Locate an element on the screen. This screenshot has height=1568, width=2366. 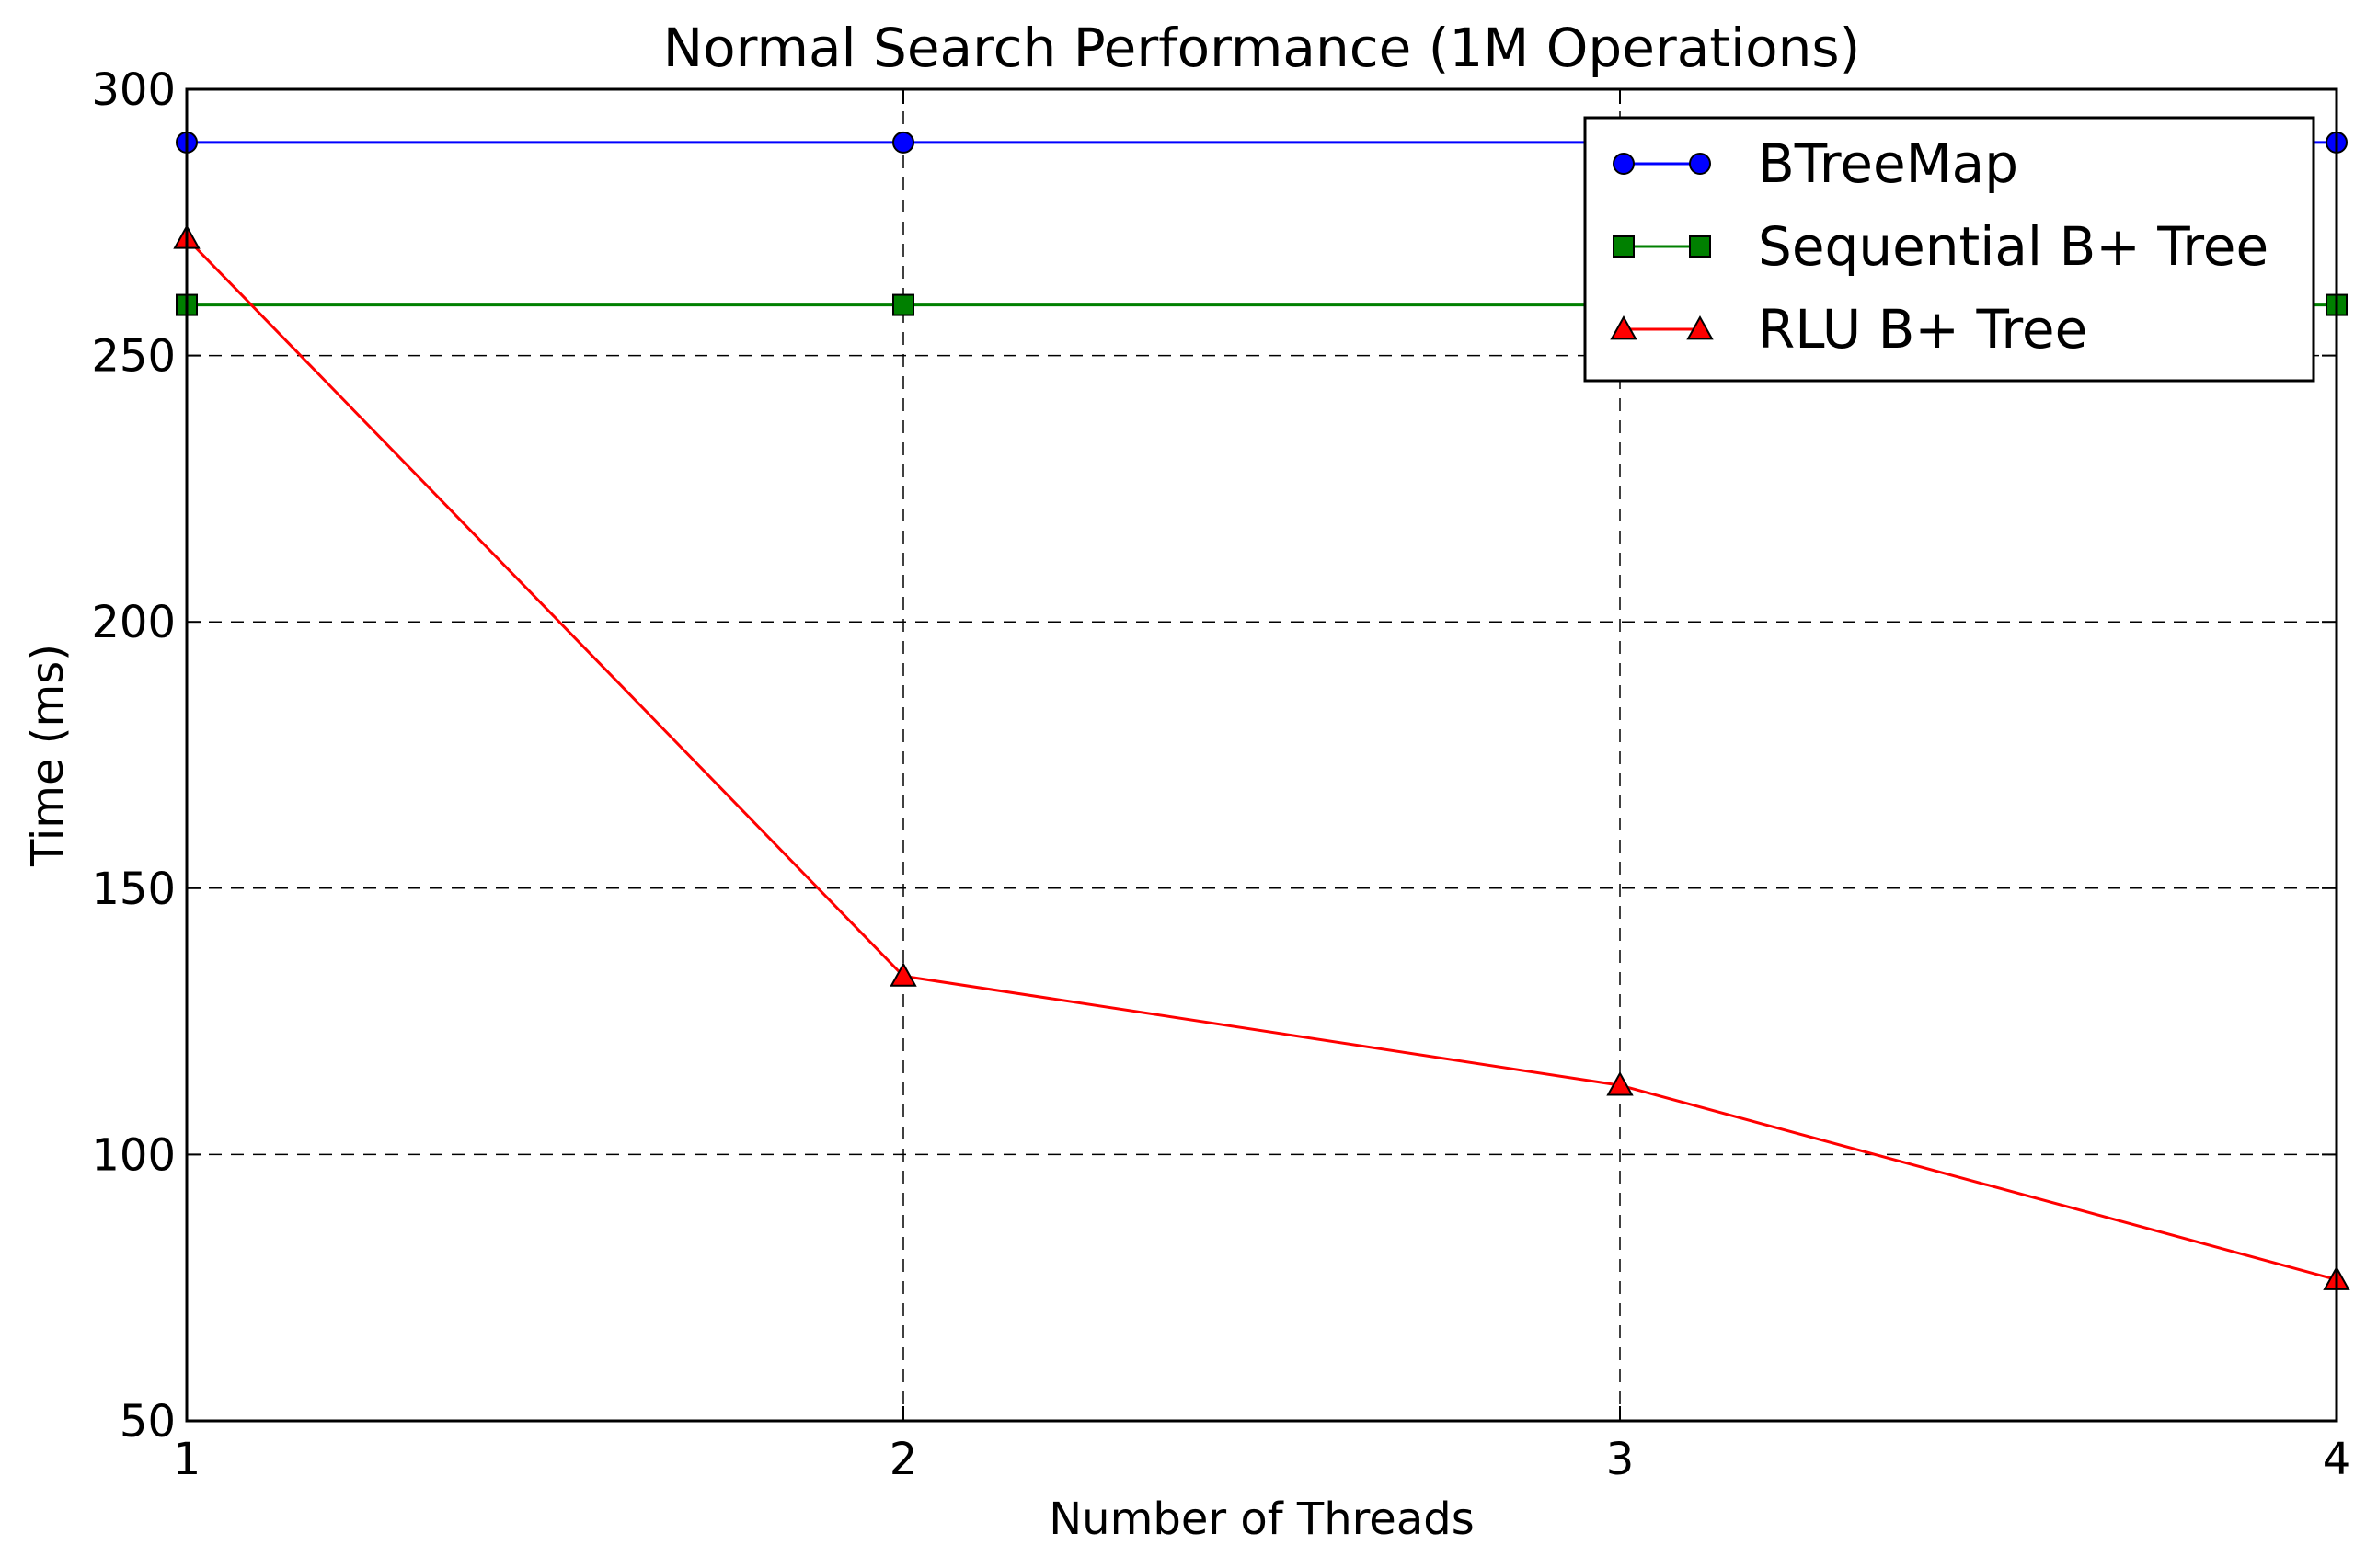
y-tick-label: 300 is located at coordinates (133, 90).